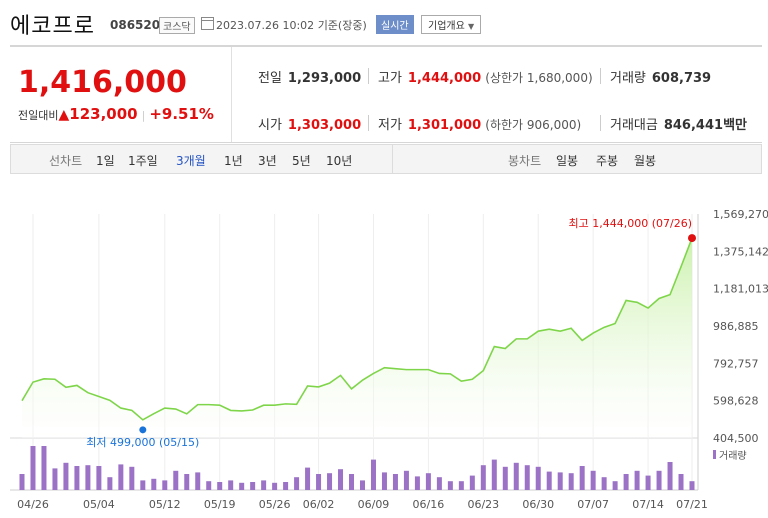 This screenshot has height=518, width=768. I want to click on y-tick-label: 1,375,142, so click(740, 251).